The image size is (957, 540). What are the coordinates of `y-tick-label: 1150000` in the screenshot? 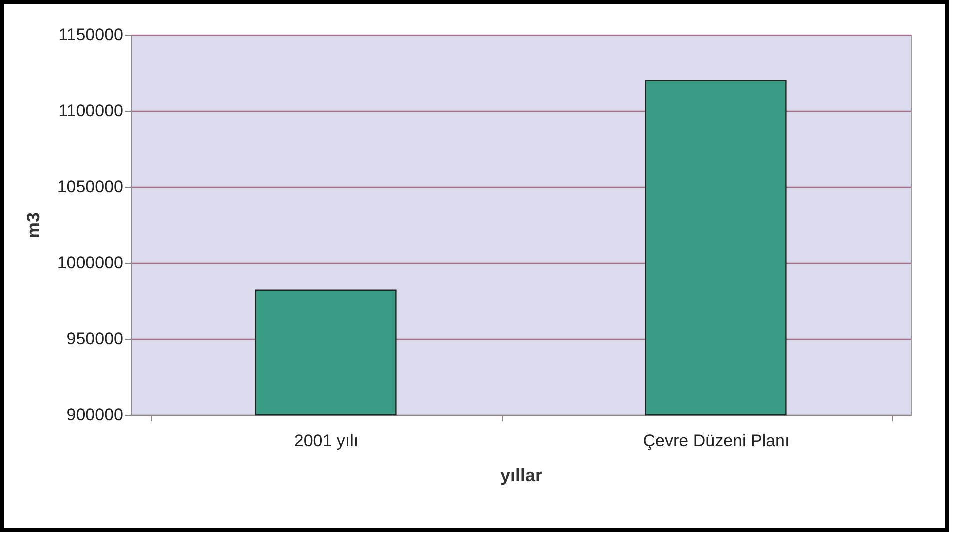 It's located at (91, 35).